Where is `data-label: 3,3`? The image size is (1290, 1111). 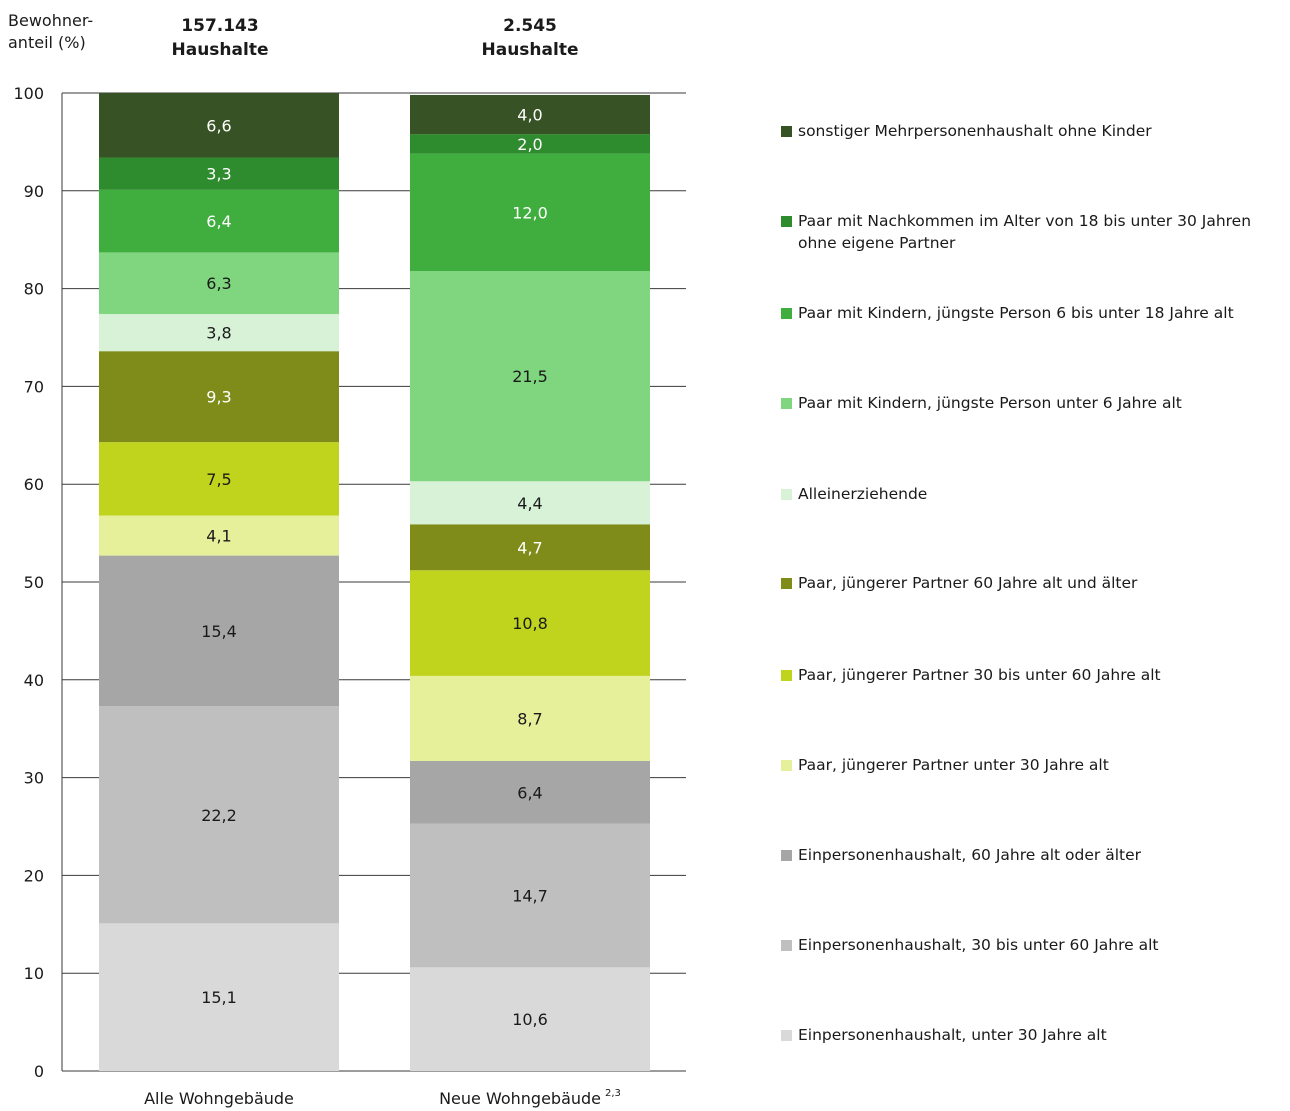
data-label: 3,3 is located at coordinates (218, 174).